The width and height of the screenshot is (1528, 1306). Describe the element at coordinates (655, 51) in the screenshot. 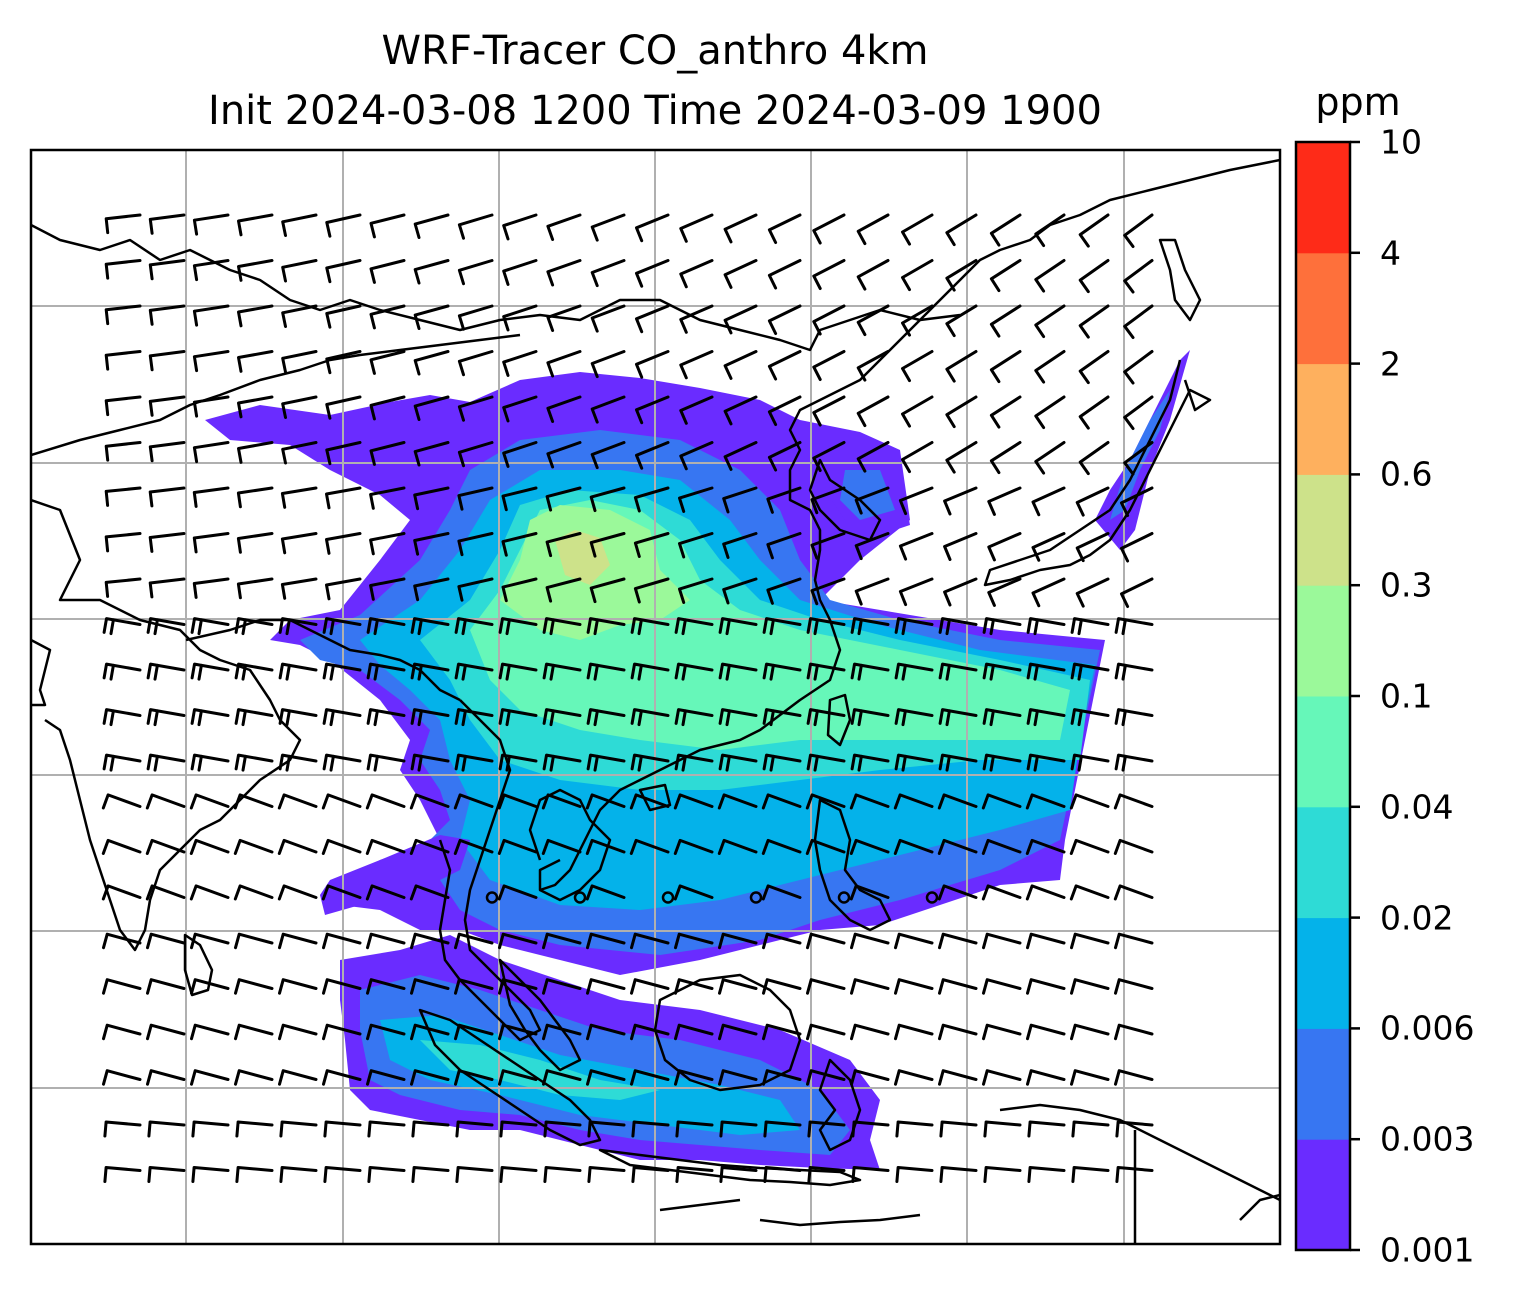

I see `plot-title-line1: WRF-Tracer CO_anthro 4km` at that location.